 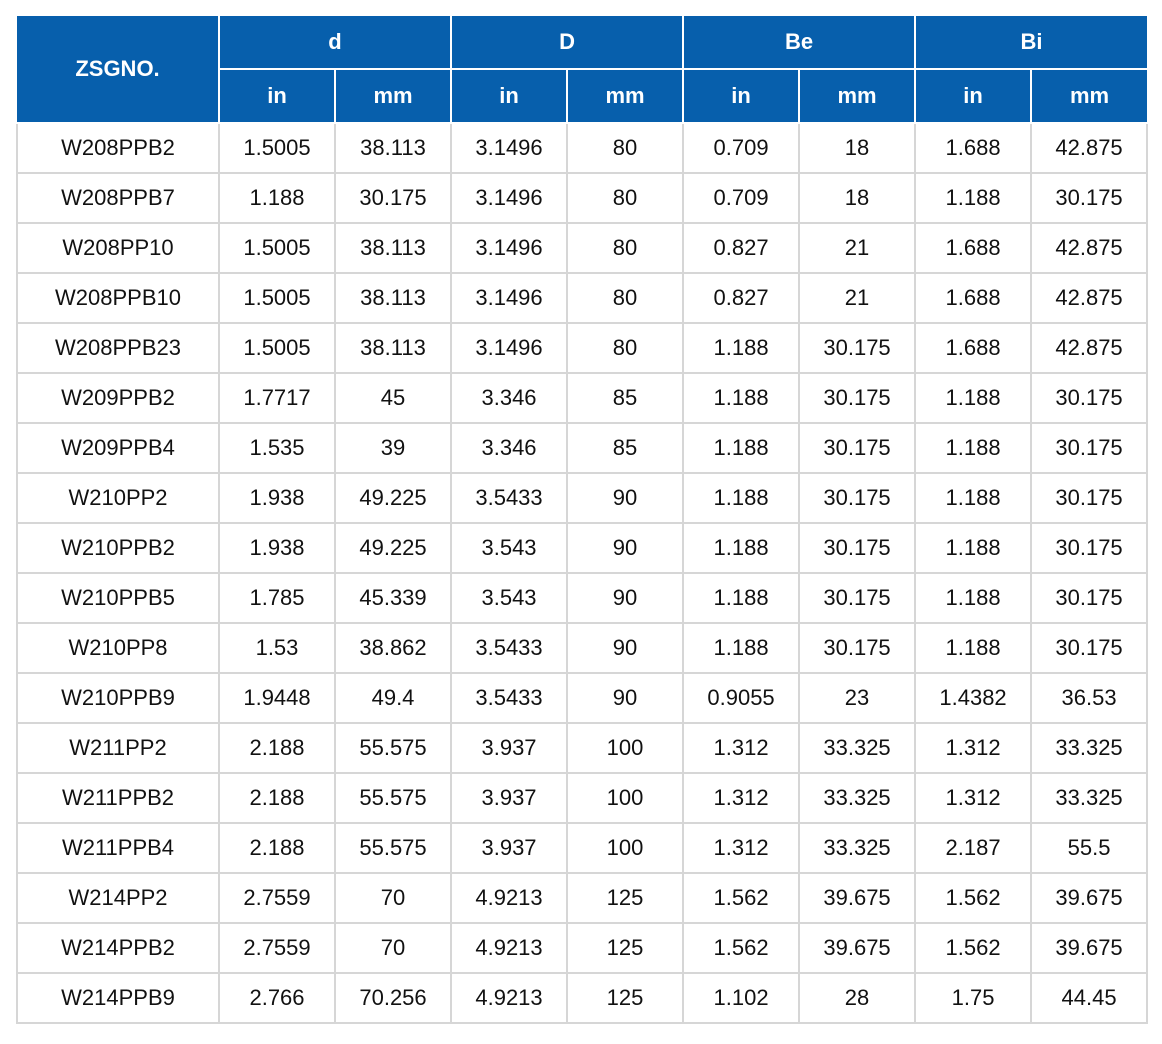 I want to click on model-number-cell: W208PPB23, so click(x=118, y=348).